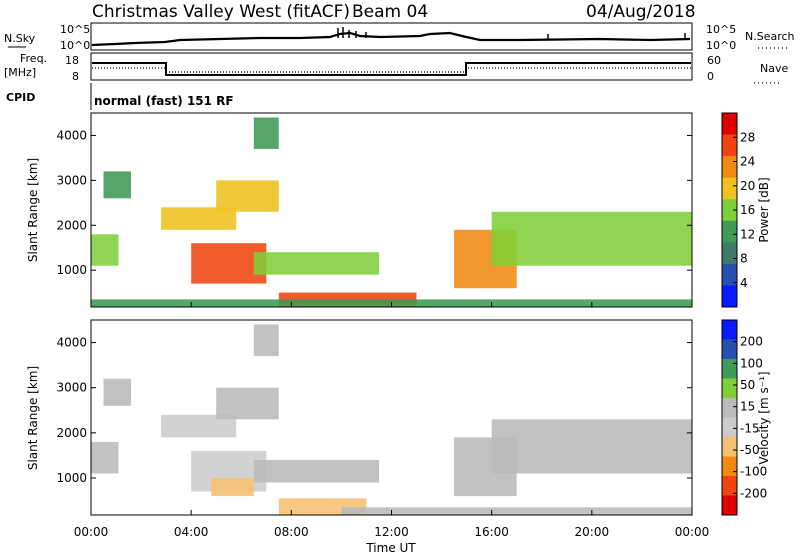 The image size is (800, 554). What do you see at coordinates (721, 29) in the screenshot?
I see `nsearch-tick-top: 10^5` at bounding box center [721, 29].